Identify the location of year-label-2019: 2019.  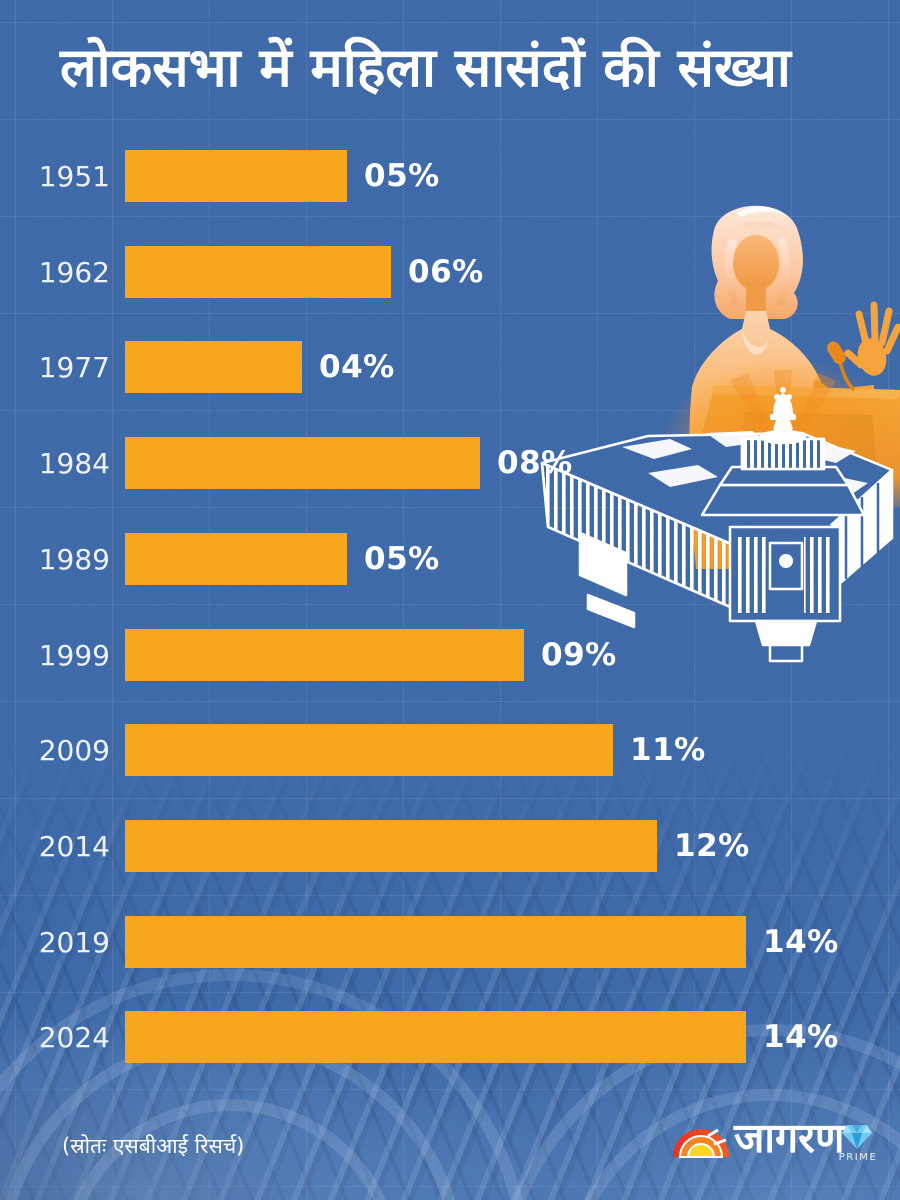
(74, 942).